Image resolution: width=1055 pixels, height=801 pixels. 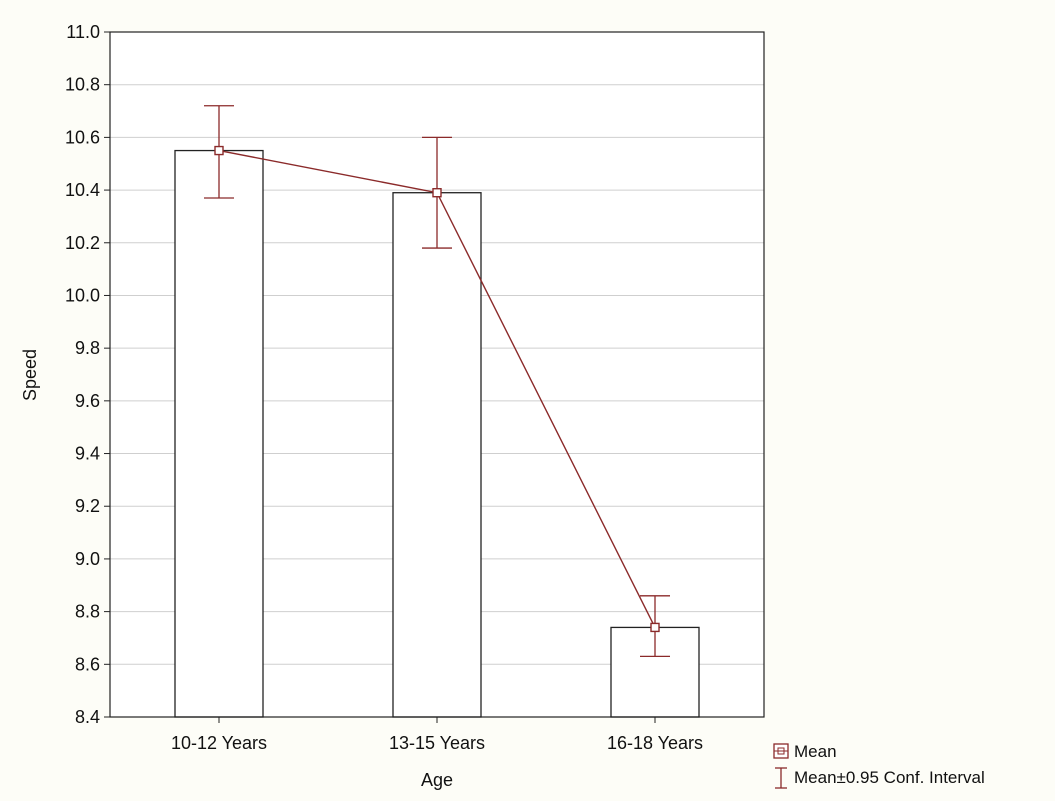 What do you see at coordinates (815, 751) in the screenshot?
I see `legend-mean-label: Mean` at bounding box center [815, 751].